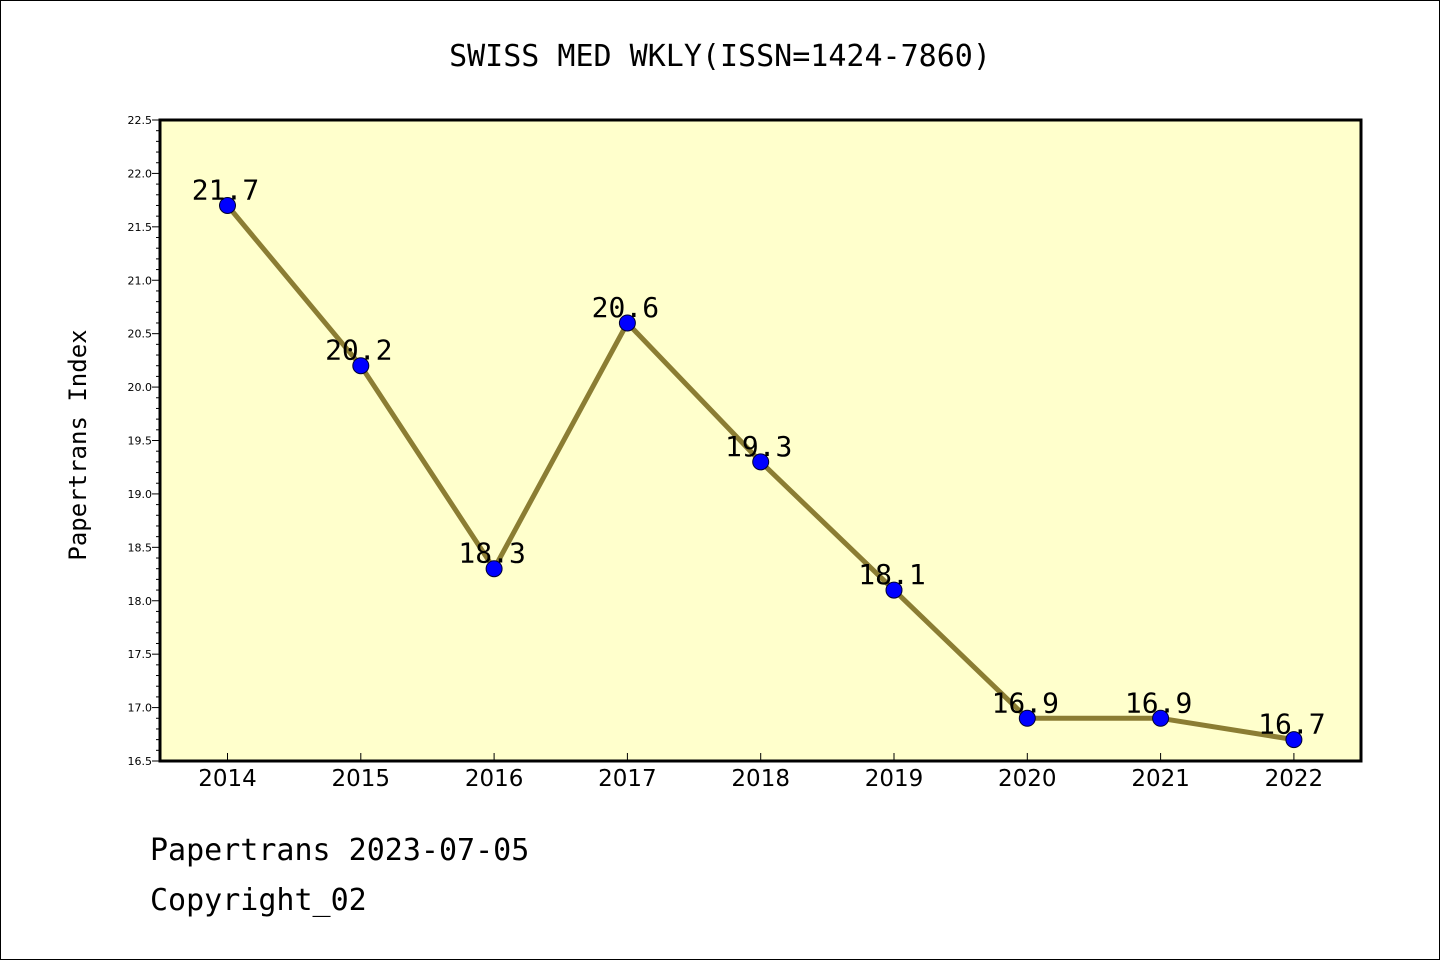 This screenshot has width=1440, height=960. Describe the element at coordinates (1291, 724) in the screenshot. I see `data-label: 16.7` at that location.